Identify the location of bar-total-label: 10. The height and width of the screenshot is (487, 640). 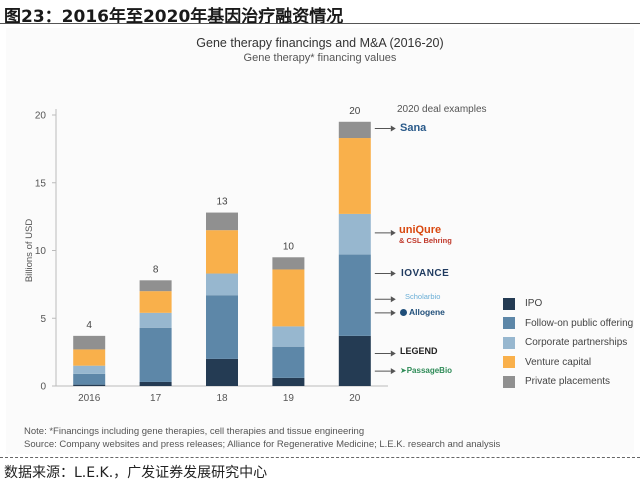
(289, 246).